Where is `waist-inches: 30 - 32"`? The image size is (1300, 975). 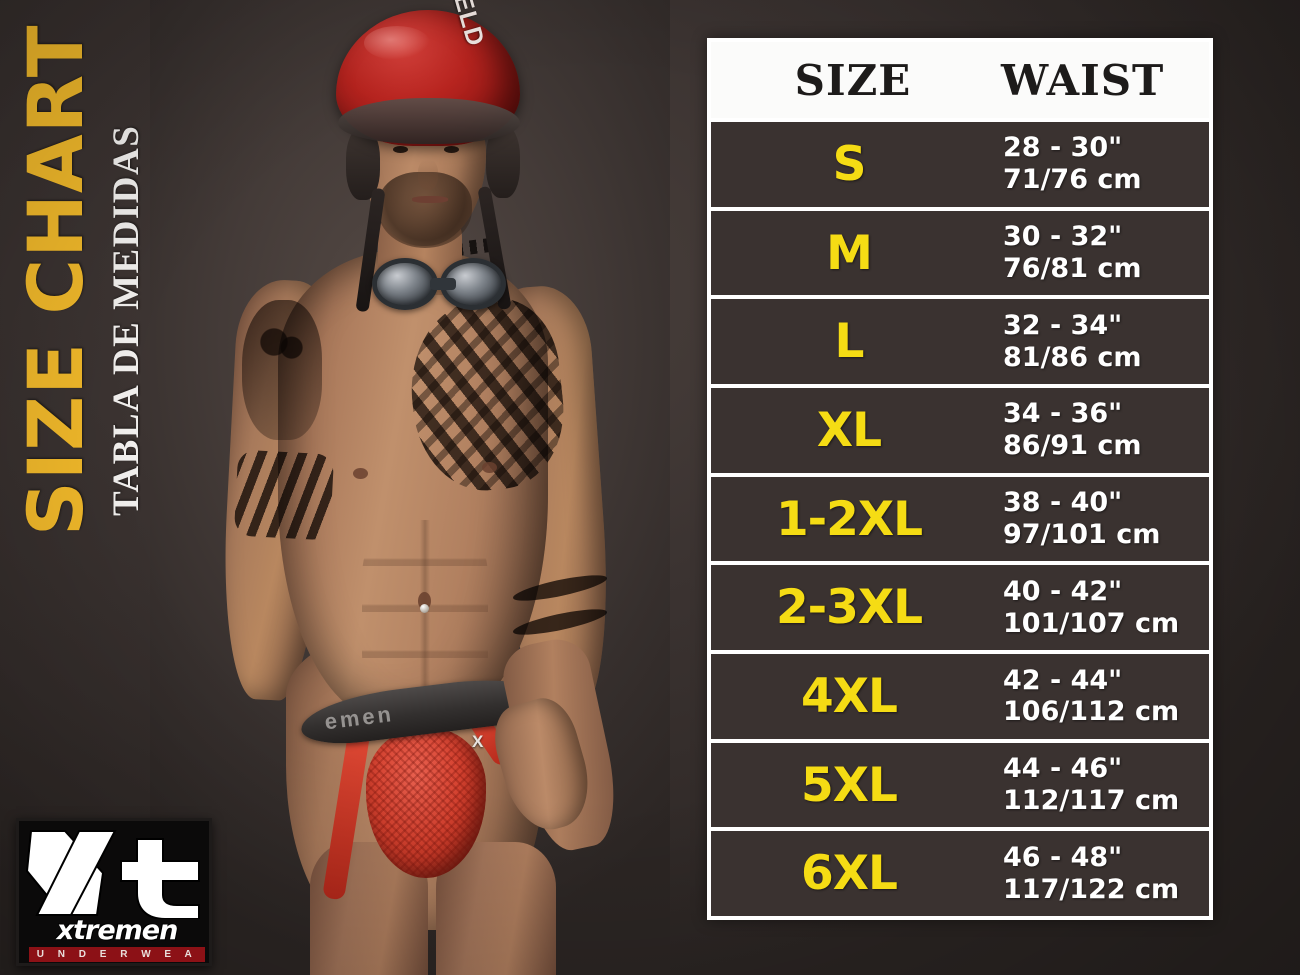 waist-inches: 30 - 32" is located at coordinates (1063, 237).